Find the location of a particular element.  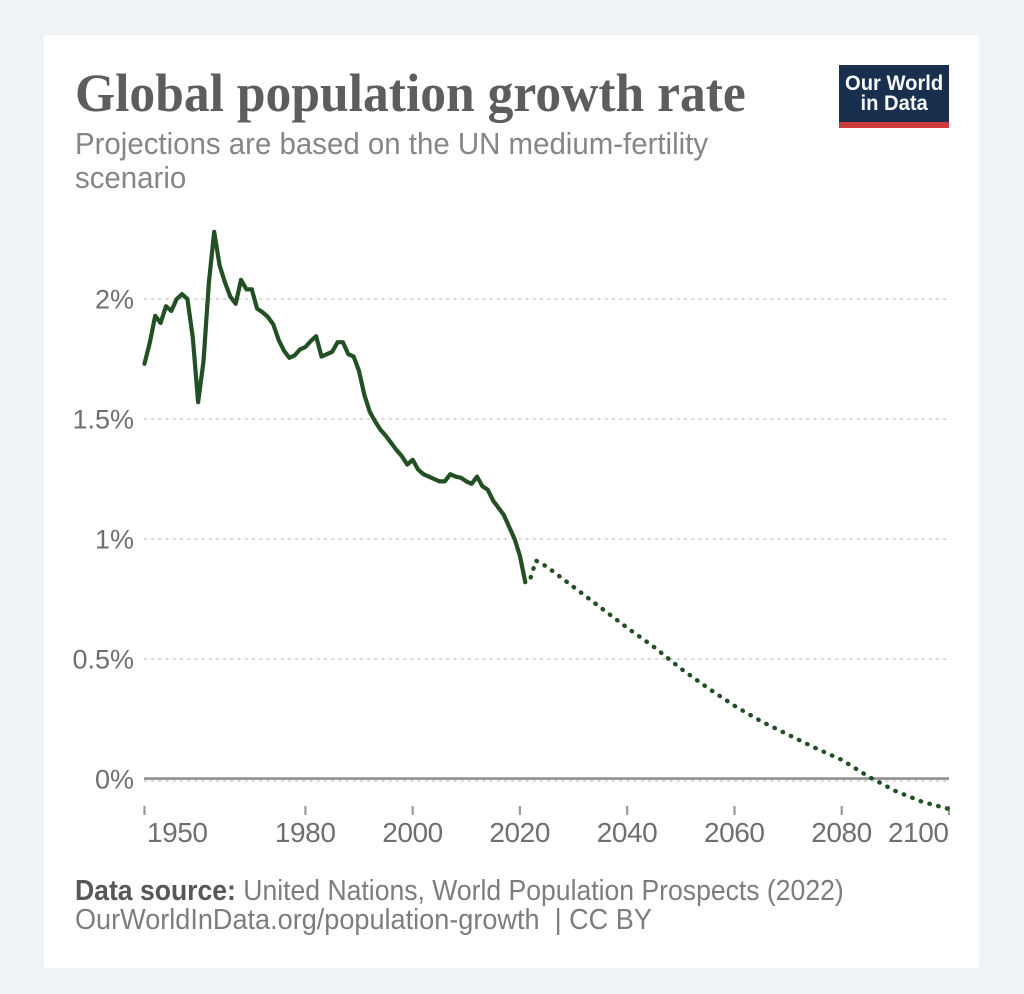

svg-text: 2080 is located at coordinates (841, 832).